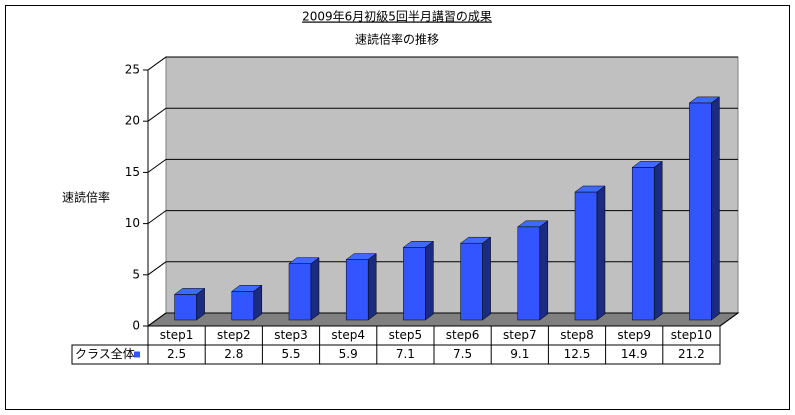 The image size is (795, 415). Describe the element at coordinates (136, 326) in the screenshot. I see `y-tick-label: 0` at that location.